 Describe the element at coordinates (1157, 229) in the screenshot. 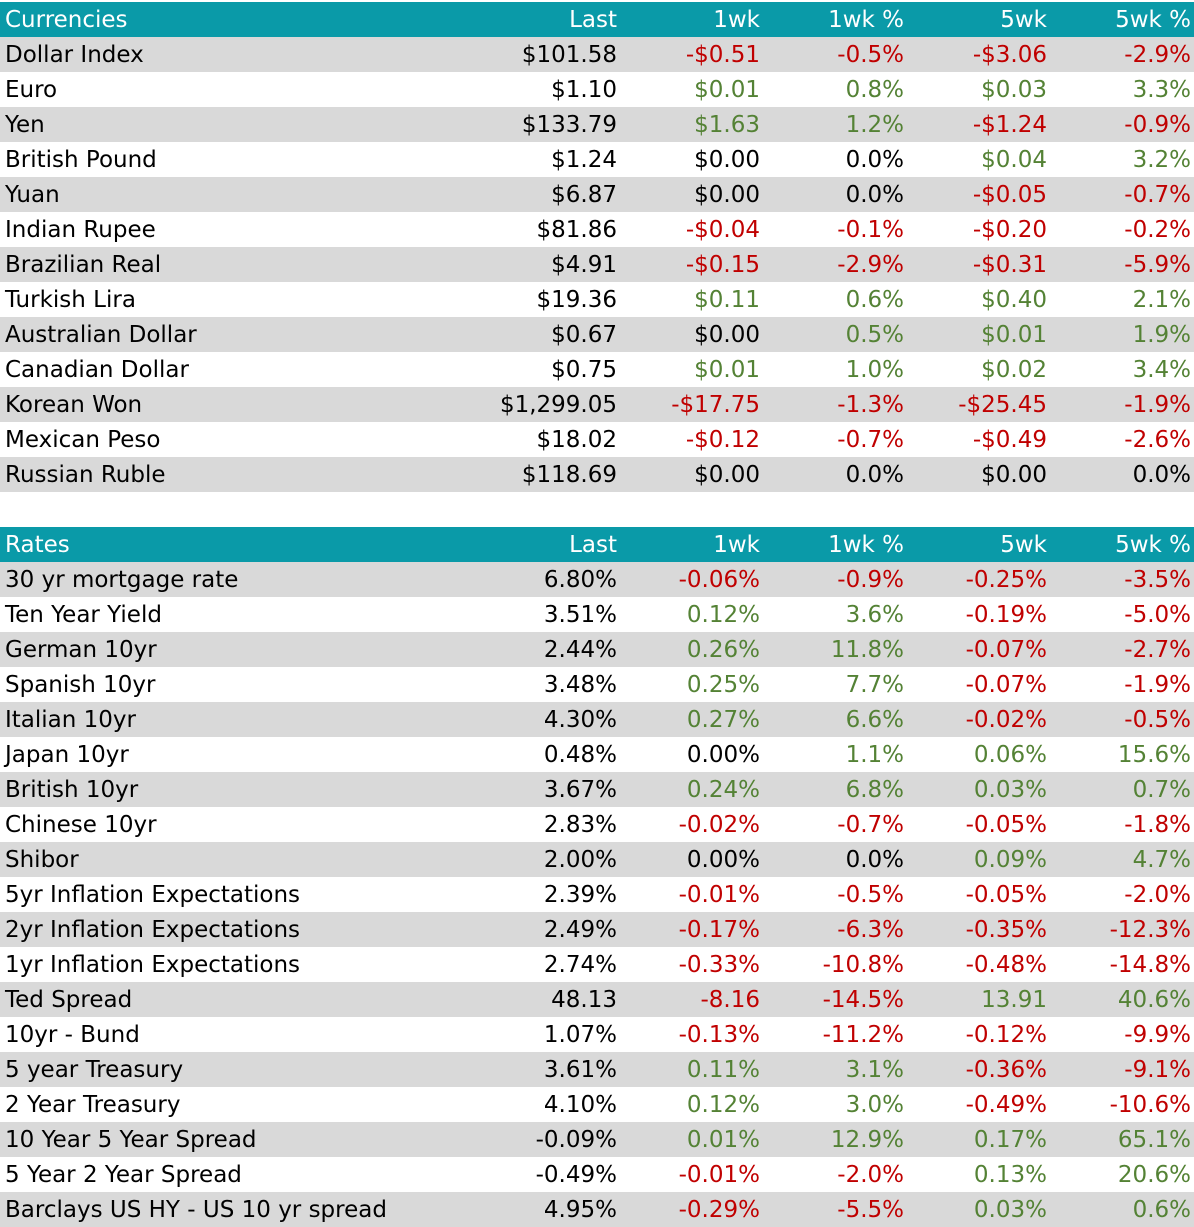

I see `change-5wk-pct-cell: -0.2%` at that location.